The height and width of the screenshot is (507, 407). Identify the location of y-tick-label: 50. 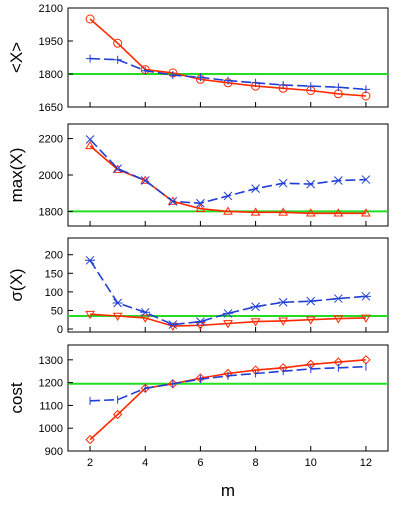
(57, 311).